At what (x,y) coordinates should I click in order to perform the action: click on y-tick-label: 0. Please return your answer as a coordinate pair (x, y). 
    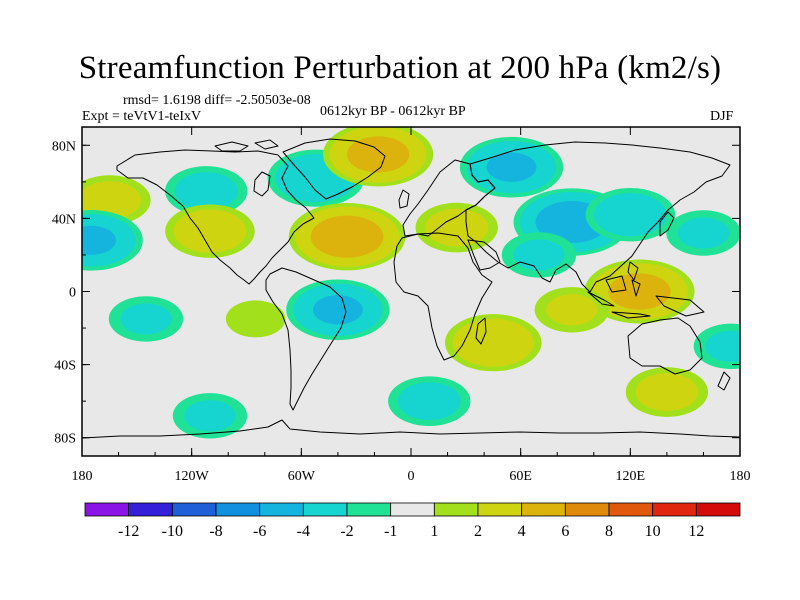
    Looking at the image, I should click on (72, 293).